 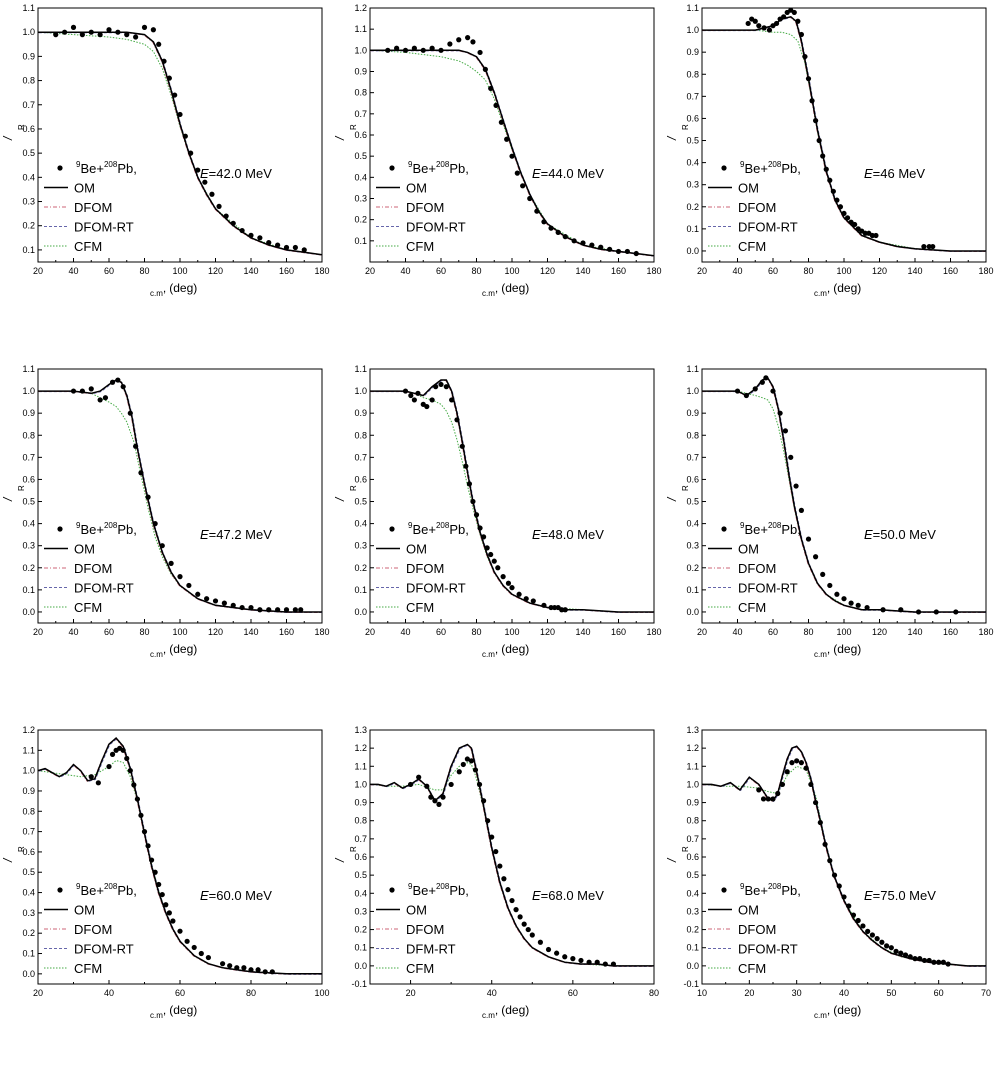 I want to click on plot-area, so click(x=512, y=855).